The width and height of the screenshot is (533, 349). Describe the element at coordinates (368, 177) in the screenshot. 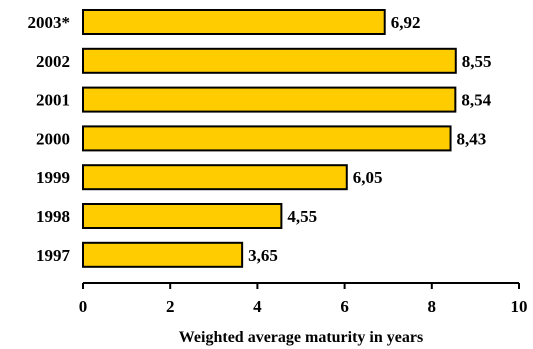

I see `data-label: 6,05` at that location.